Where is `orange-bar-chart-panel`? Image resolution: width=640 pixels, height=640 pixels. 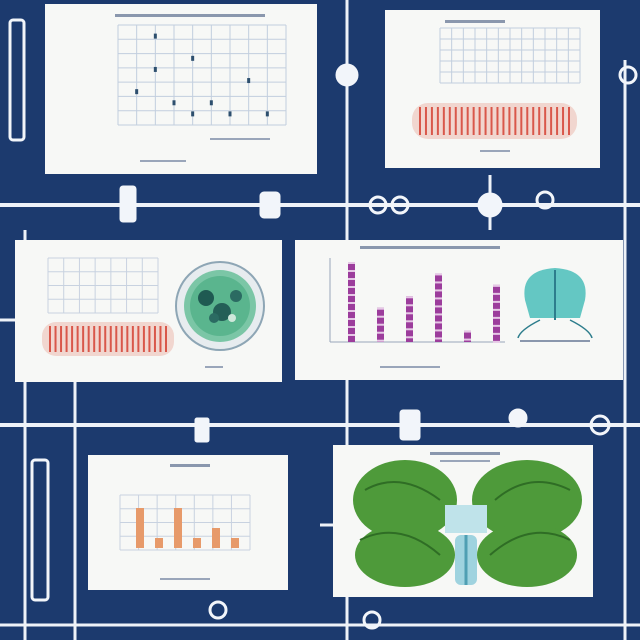
orange-bar-chart-panel is located at coordinates (188, 522).